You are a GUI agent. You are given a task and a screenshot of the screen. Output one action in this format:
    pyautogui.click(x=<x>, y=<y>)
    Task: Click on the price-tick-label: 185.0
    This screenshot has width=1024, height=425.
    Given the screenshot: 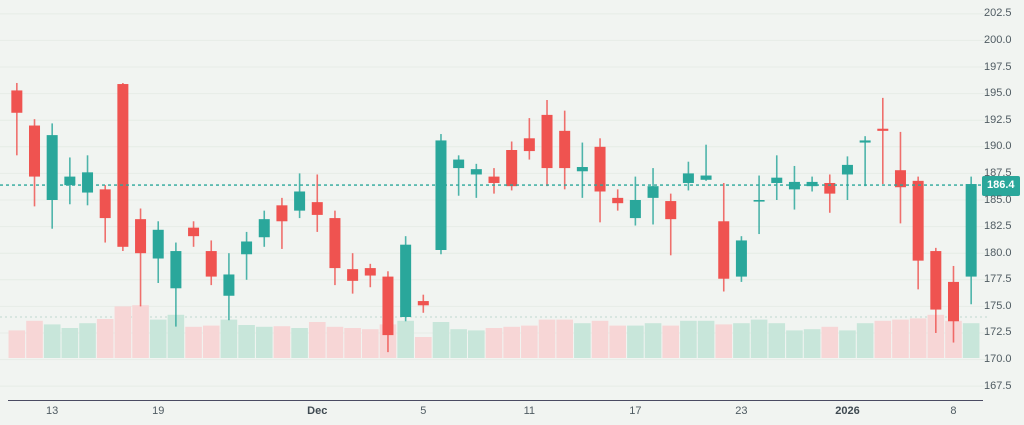 What is the action you would take?
    pyautogui.click(x=998, y=199)
    